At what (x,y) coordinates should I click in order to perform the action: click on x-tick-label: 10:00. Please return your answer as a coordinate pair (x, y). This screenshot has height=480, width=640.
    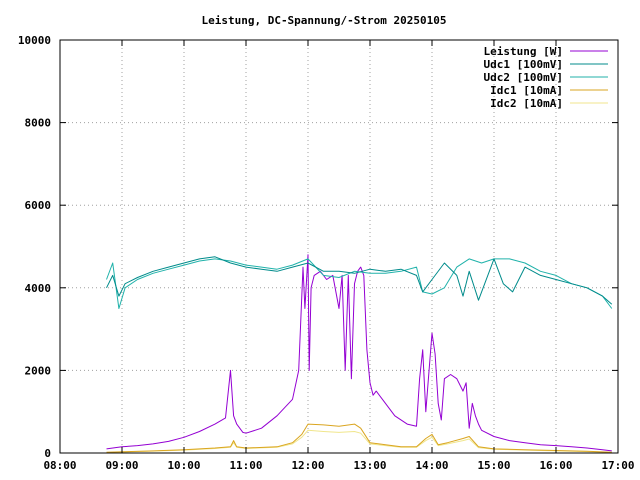
    Looking at the image, I should click on (183, 465).